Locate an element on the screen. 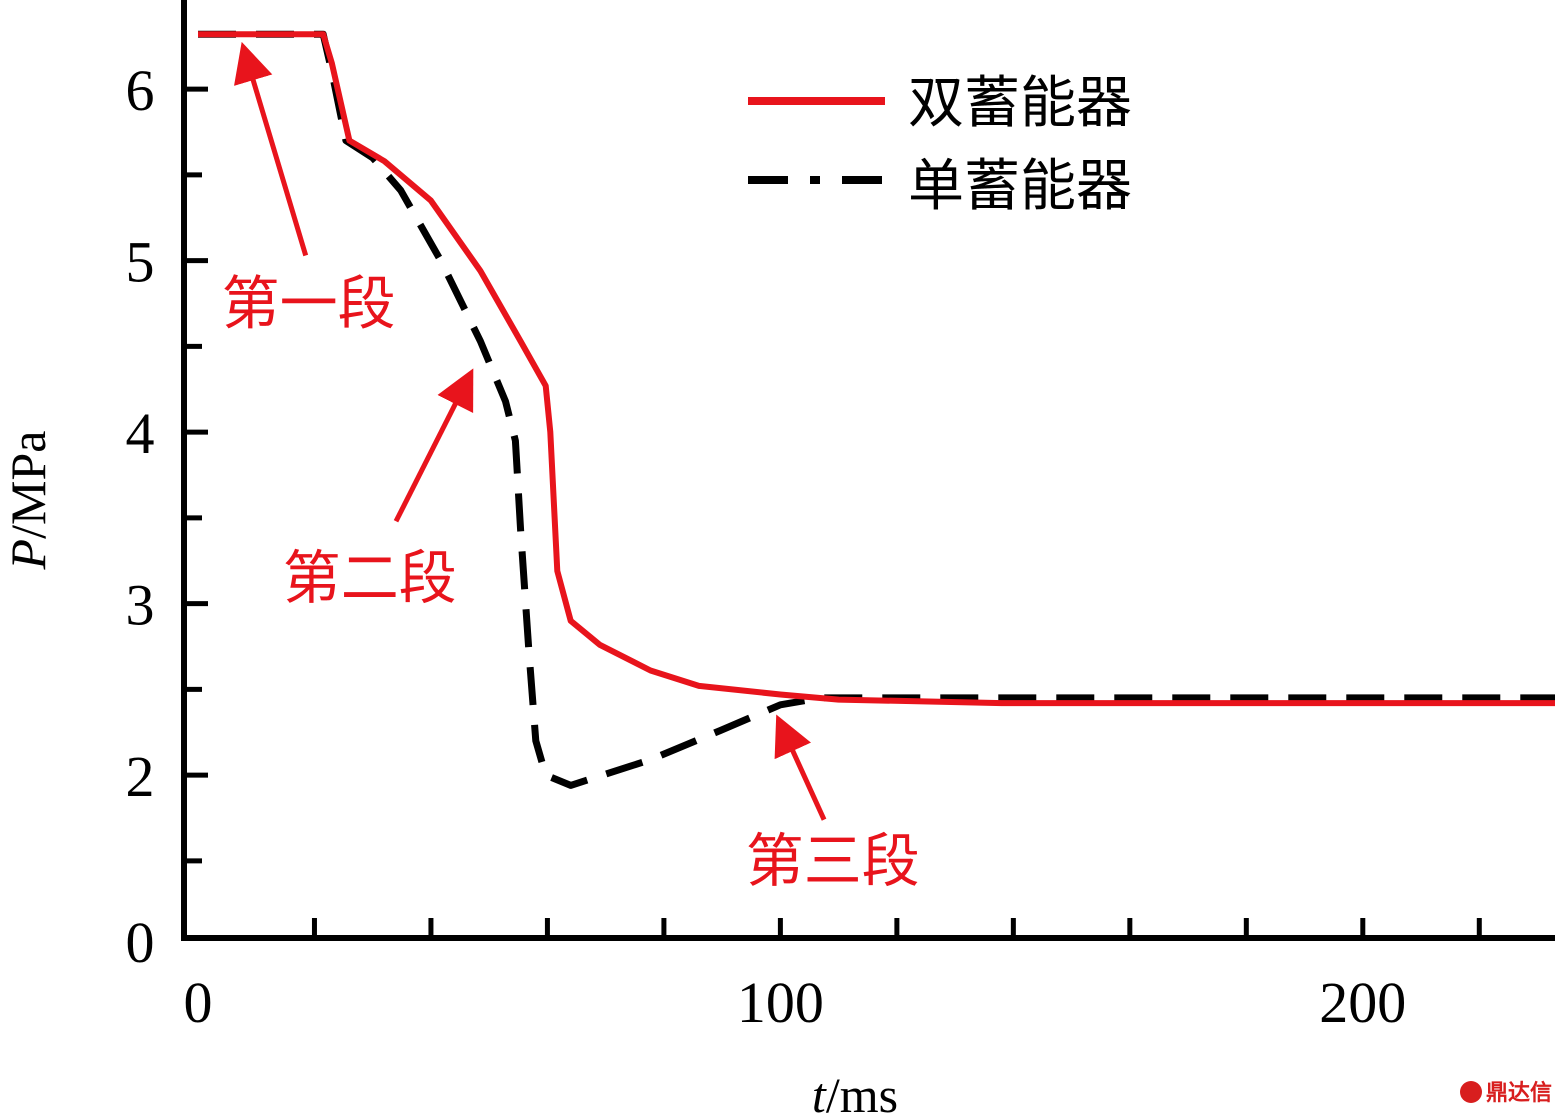 The image size is (1561, 1115). legend-label-single: 单蓄能器 is located at coordinates (1020, 186).